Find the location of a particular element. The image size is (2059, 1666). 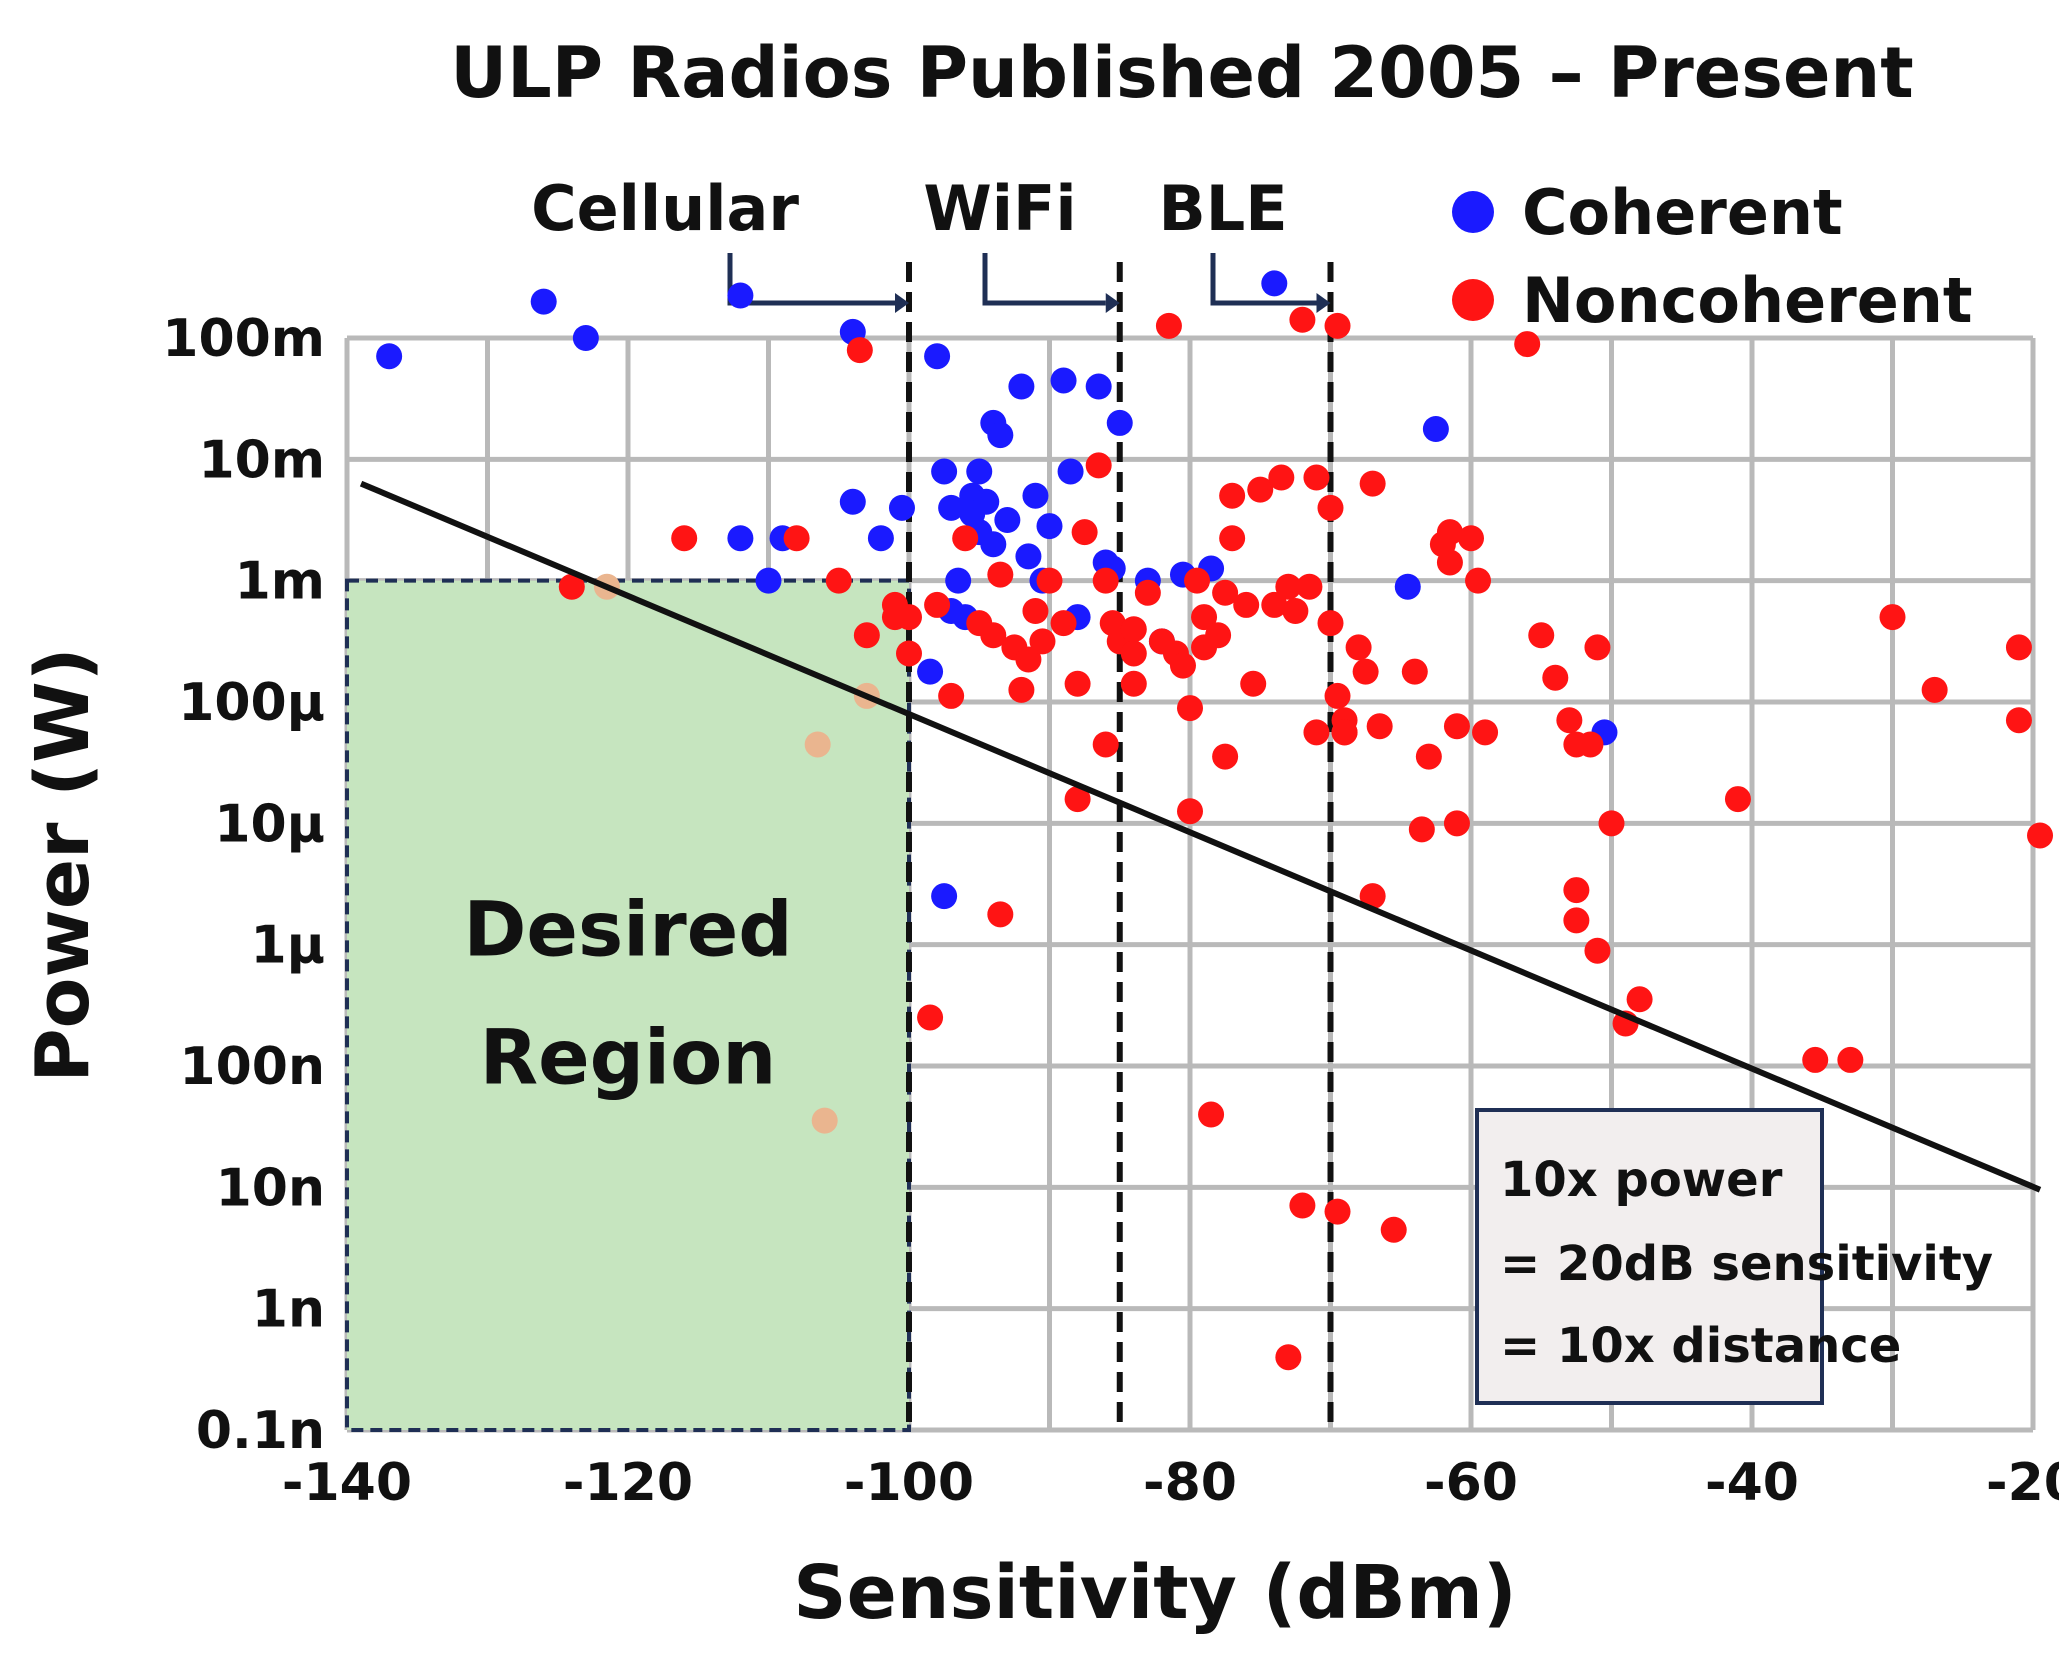

y-tick-label: 100µ is located at coordinates (251, 703).